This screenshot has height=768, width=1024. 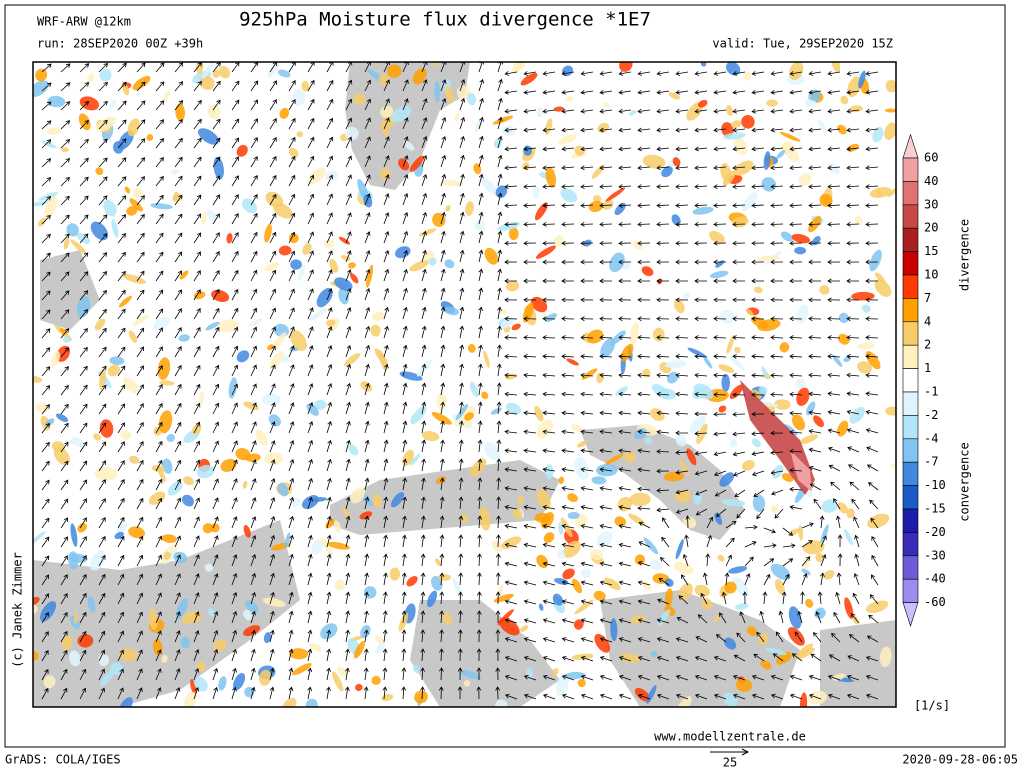 What do you see at coordinates (910, 567) in the screenshot?
I see `colorbar-box` at bounding box center [910, 567].